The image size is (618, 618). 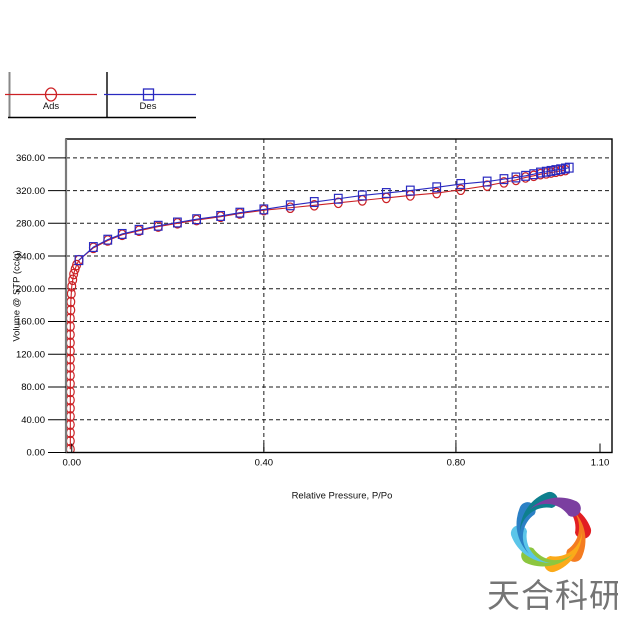 I want to click on svg-text: 0.80, so click(x=456, y=463).